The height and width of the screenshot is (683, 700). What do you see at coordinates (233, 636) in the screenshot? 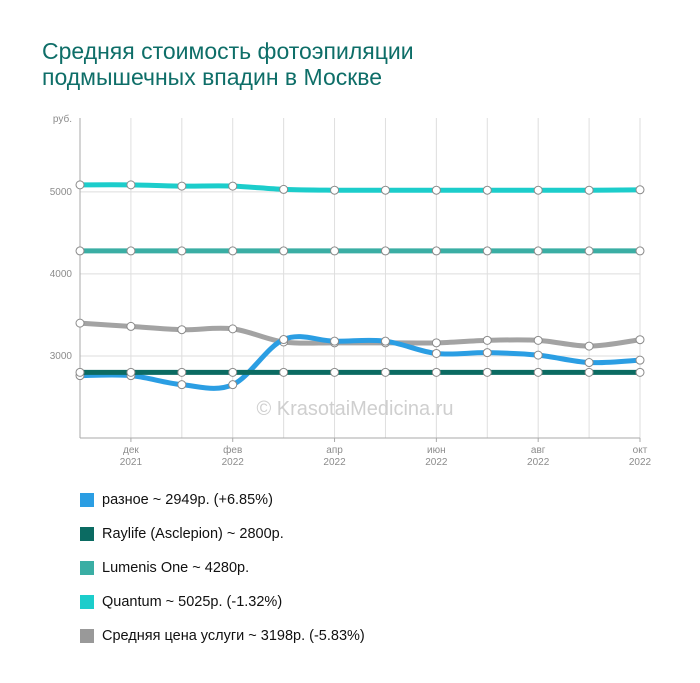
I see `legend-label: Средняя цена услуги ~ 3198р. (-5.83%)` at bounding box center [233, 636].